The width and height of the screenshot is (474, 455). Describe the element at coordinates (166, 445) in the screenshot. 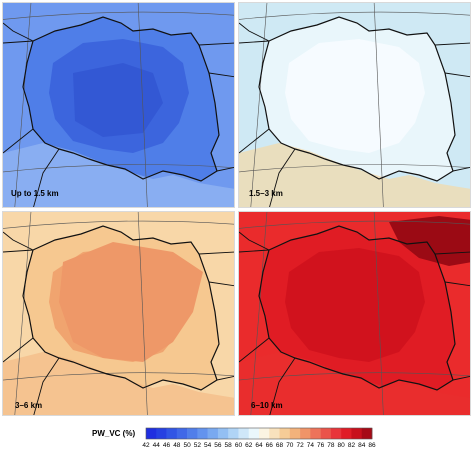

I see `colorbar-tick-label: 46` at that location.